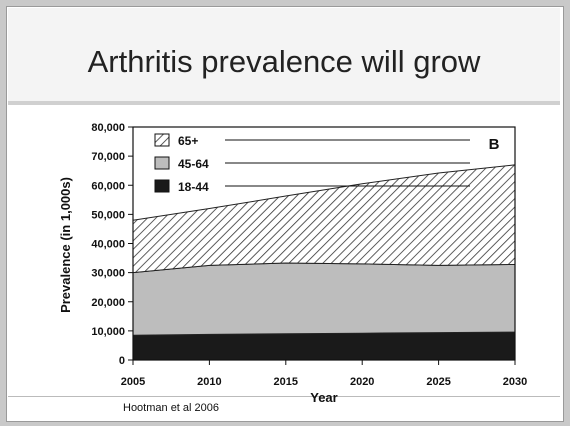  What do you see at coordinates (209, 382) in the screenshot?
I see `x-tick-label: 2010` at bounding box center [209, 382].